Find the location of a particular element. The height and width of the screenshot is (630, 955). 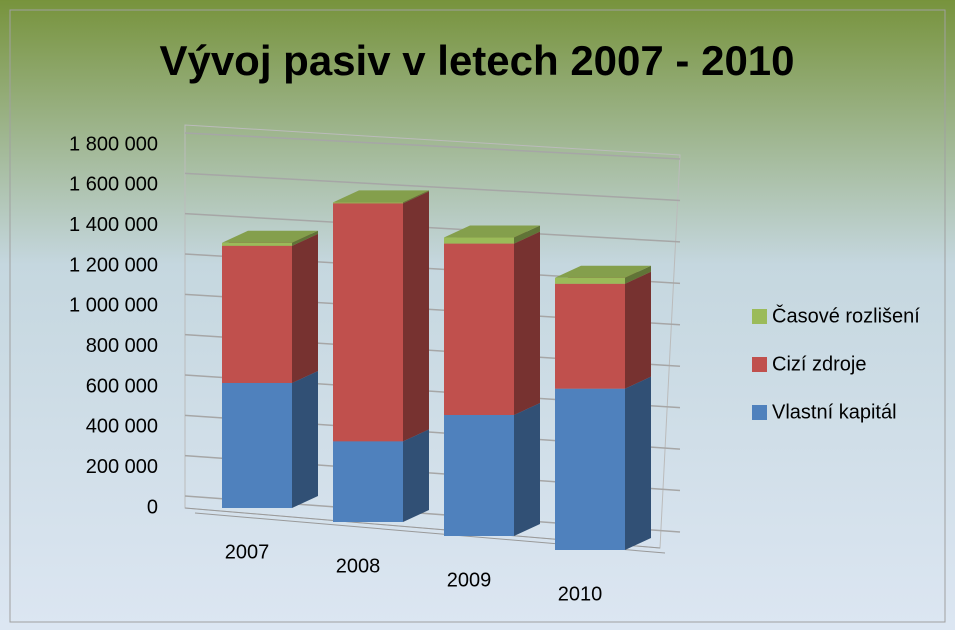

y-tick-label: 1 000 000 is located at coordinates (113, 306).